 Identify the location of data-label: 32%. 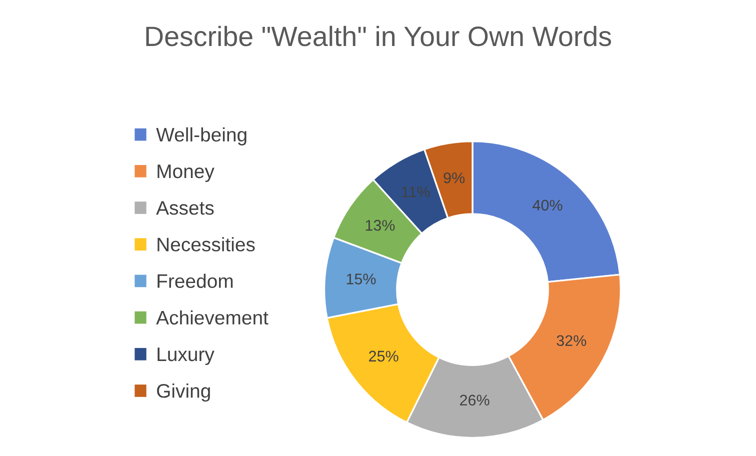
(571, 340).